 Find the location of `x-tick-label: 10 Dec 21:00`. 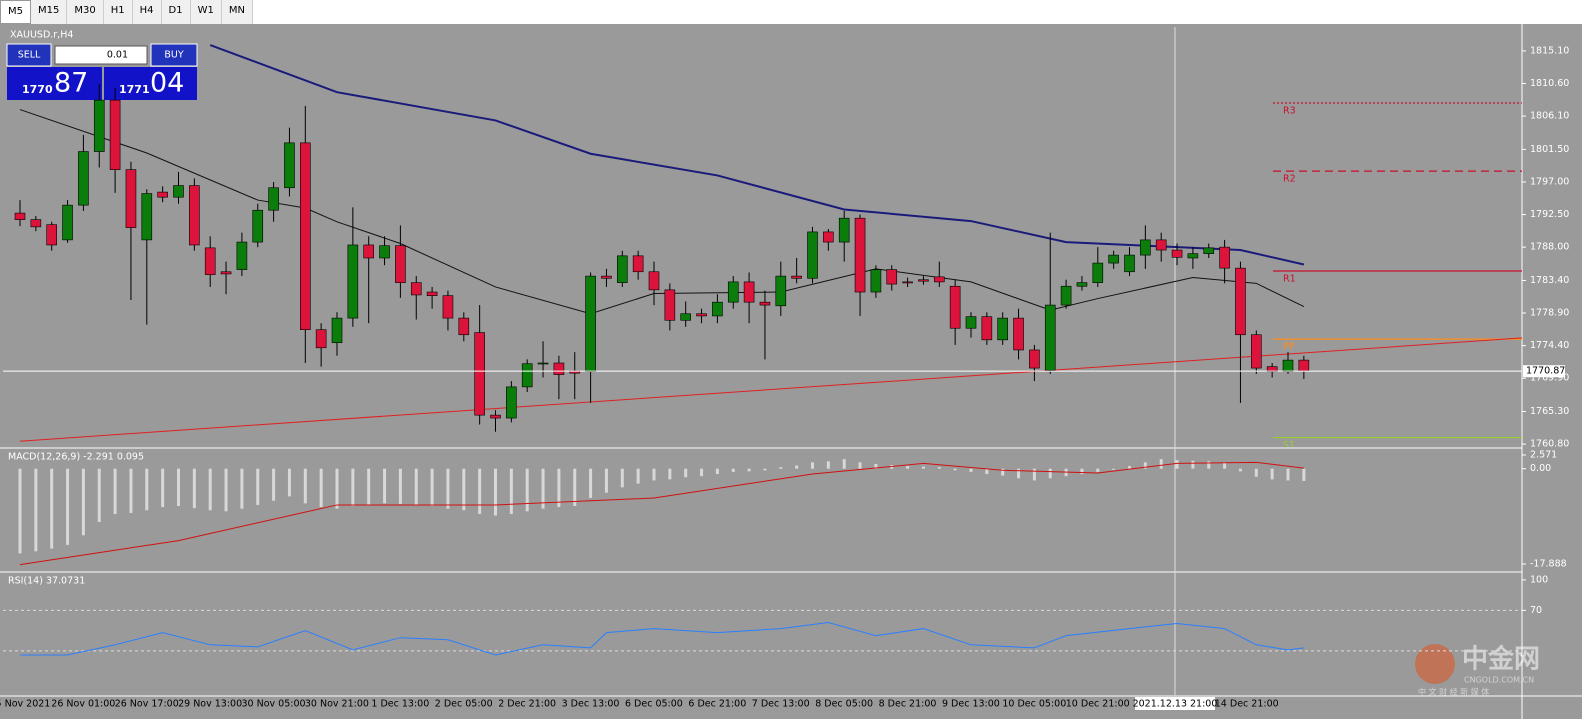

x-tick-label: 10 Dec 21:00 is located at coordinates (1098, 704).